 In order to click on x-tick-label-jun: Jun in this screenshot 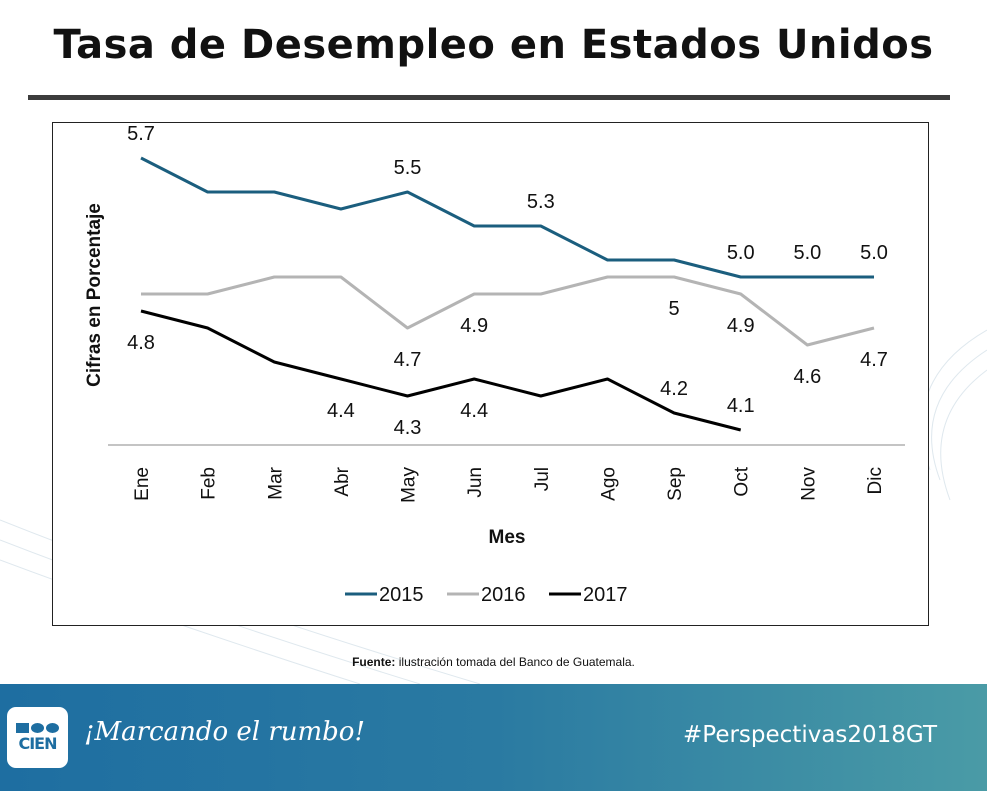, I will do `click(475, 482)`.